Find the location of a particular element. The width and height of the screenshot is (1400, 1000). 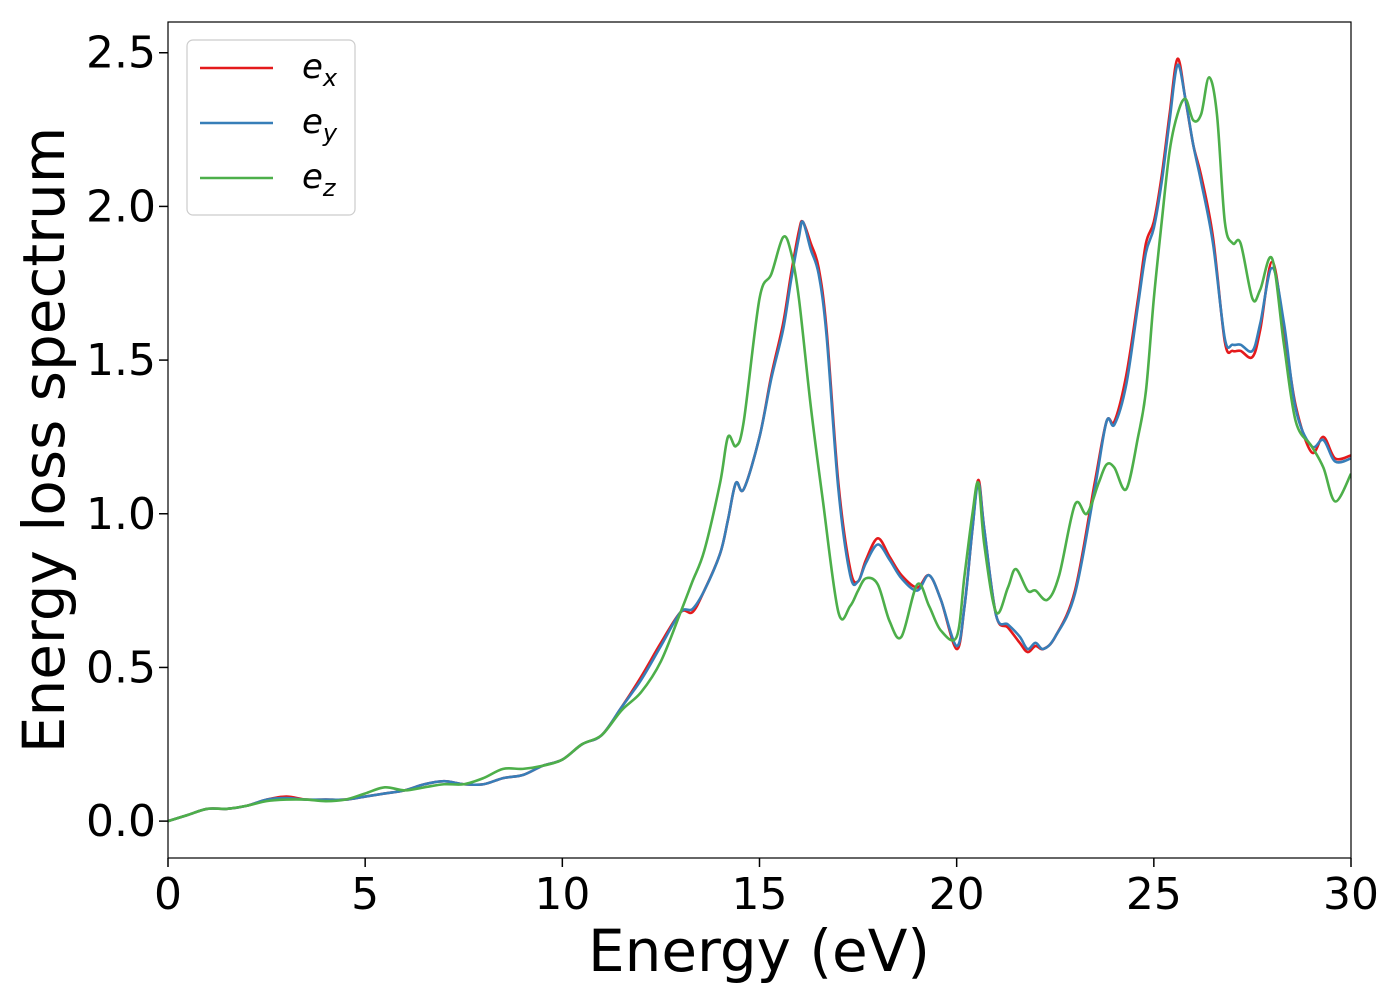

y-tick-label: 2.0 is located at coordinates (121, 206).